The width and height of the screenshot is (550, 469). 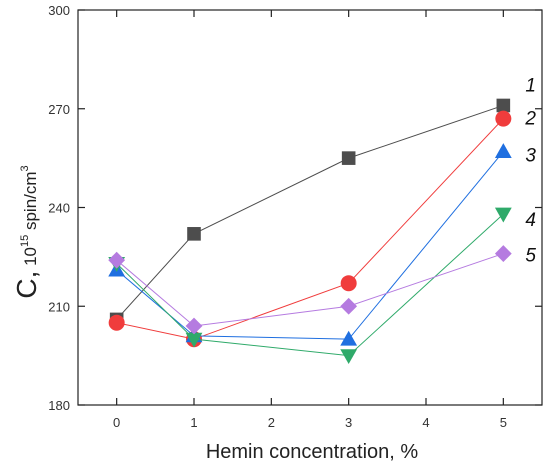 I want to click on series-5: 5, so click(x=322, y=290).